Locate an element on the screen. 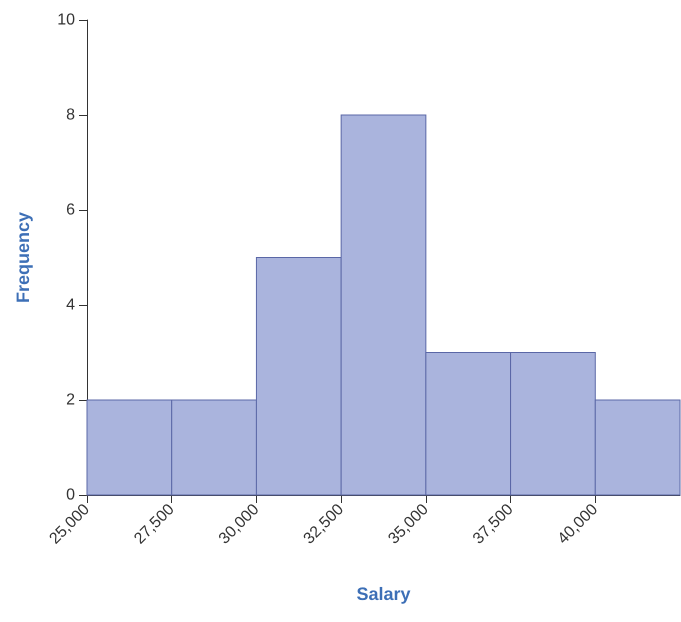 The height and width of the screenshot is (622, 681). x-axis-title: Salary is located at coordinates (383, 594).